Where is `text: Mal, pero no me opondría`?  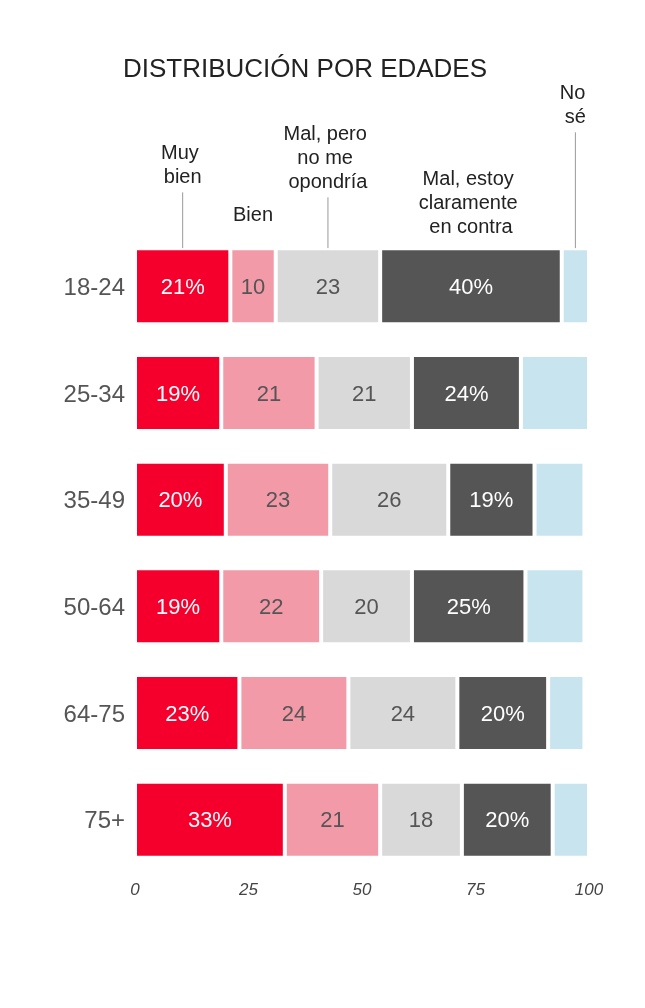 text: Mal, pero no me opondría is located at coordinates (328, 157).